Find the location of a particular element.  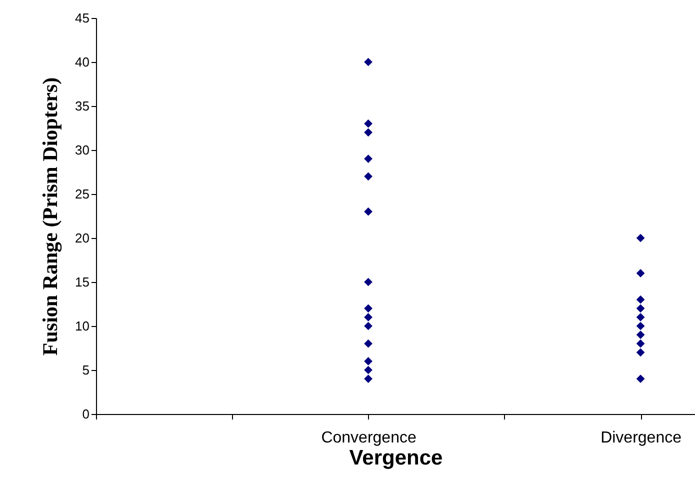

y-tick-label: 5 is located at coordinates (86, 370).